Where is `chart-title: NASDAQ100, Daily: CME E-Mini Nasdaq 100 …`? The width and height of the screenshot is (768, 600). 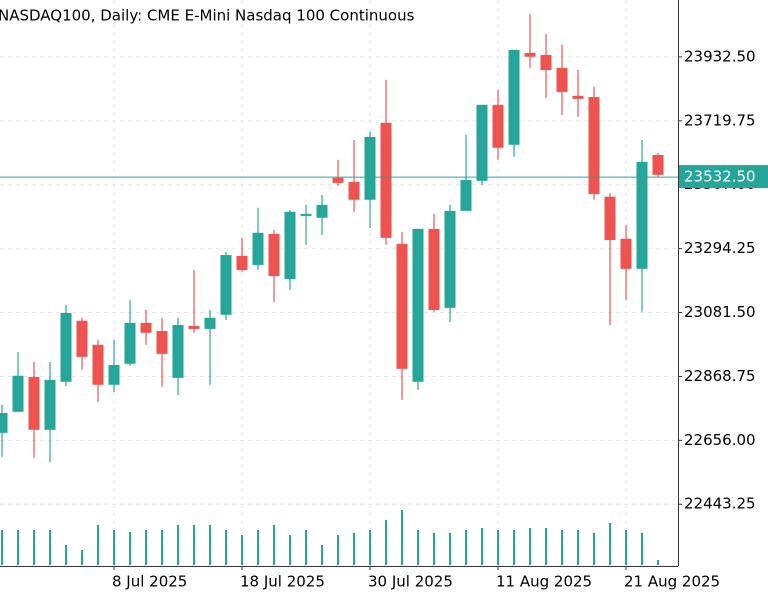
chart-title: NASDAQ100, Daily: CME E-Mini Nasdaq 100 … is located at coordinates (207, 16).